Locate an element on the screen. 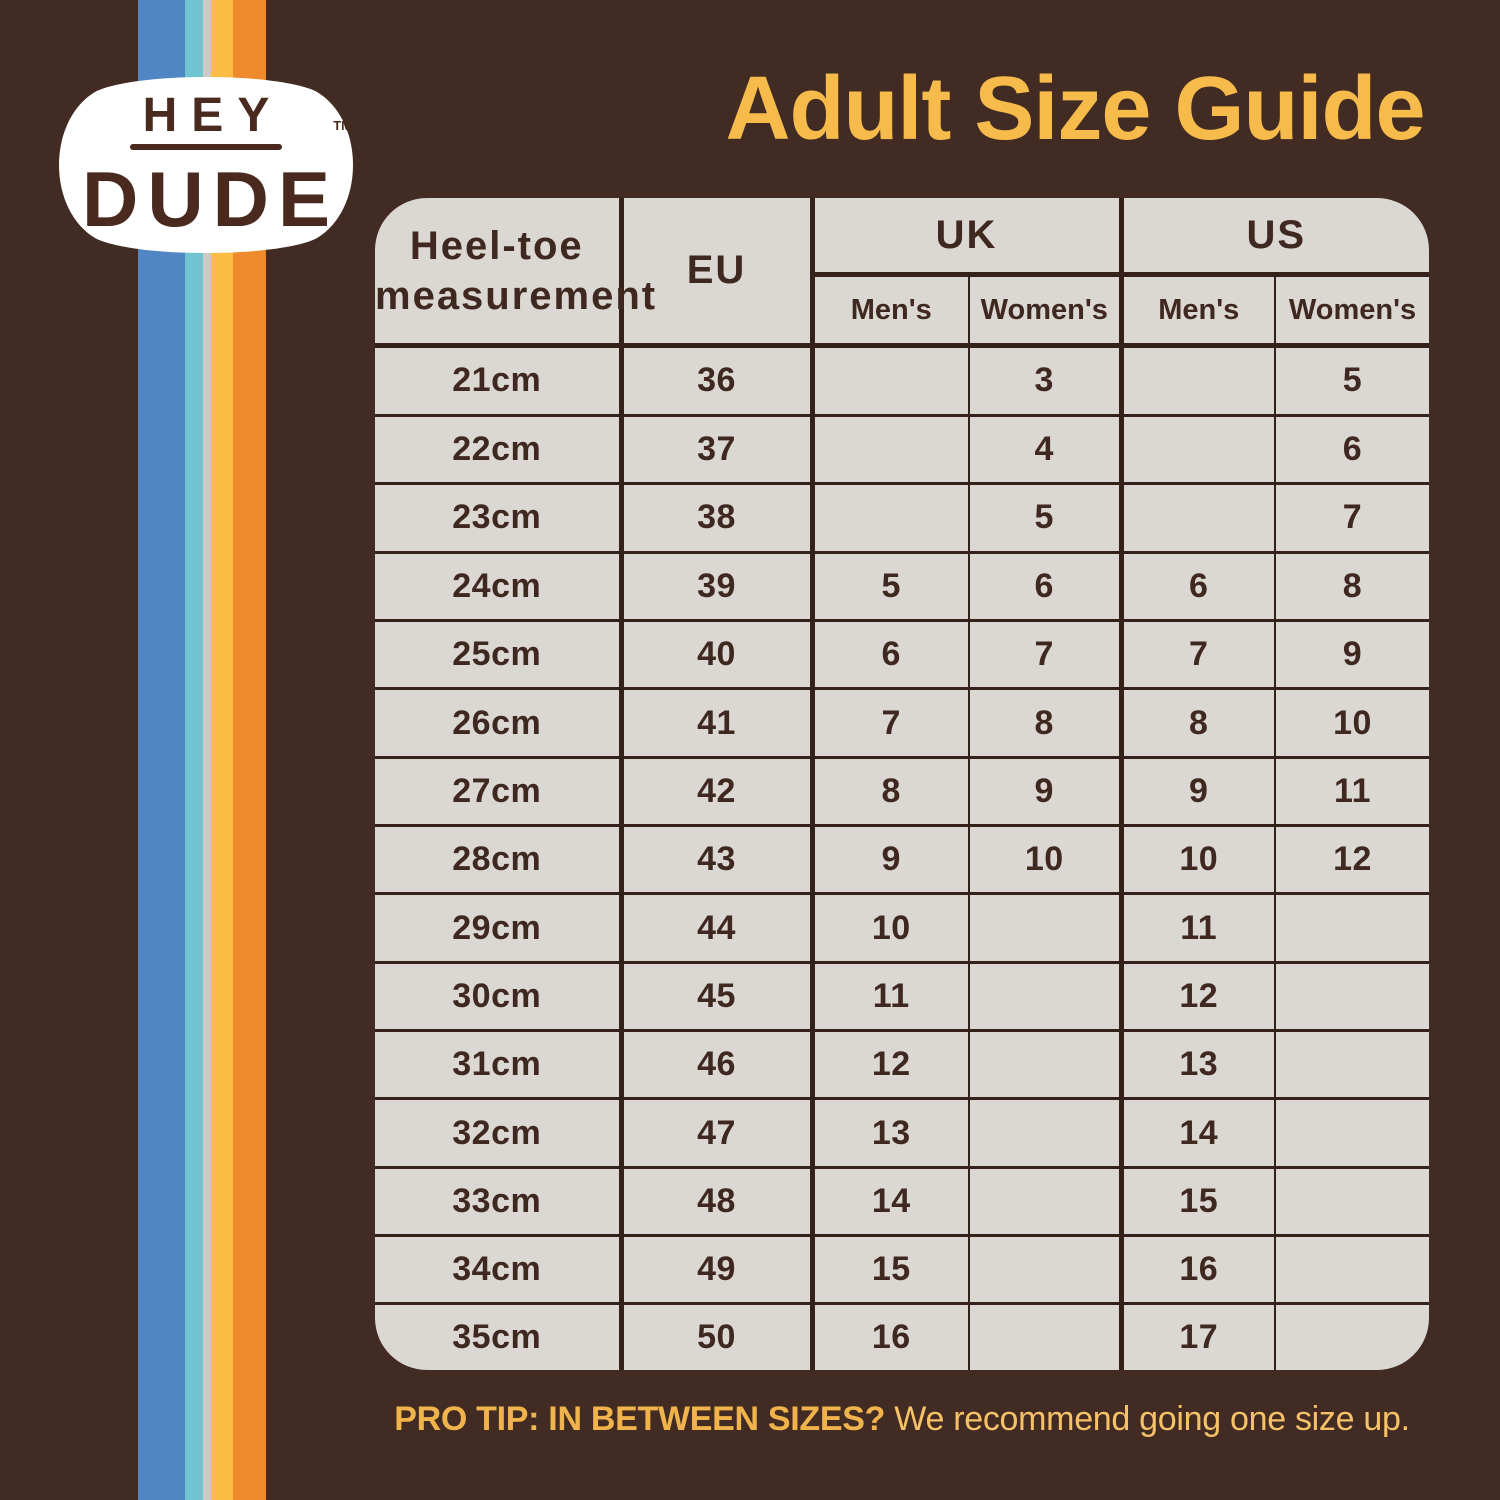  table-cell: 17 is located at coordinates (1196, 1336).